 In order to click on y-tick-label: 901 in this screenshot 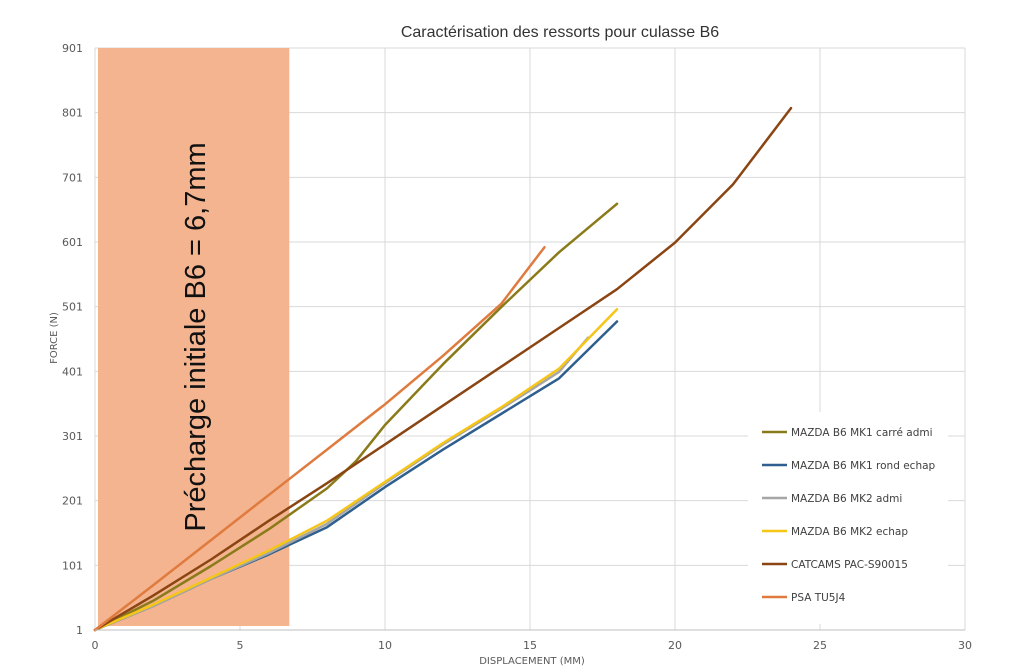, I will do `click(72, 48)`.